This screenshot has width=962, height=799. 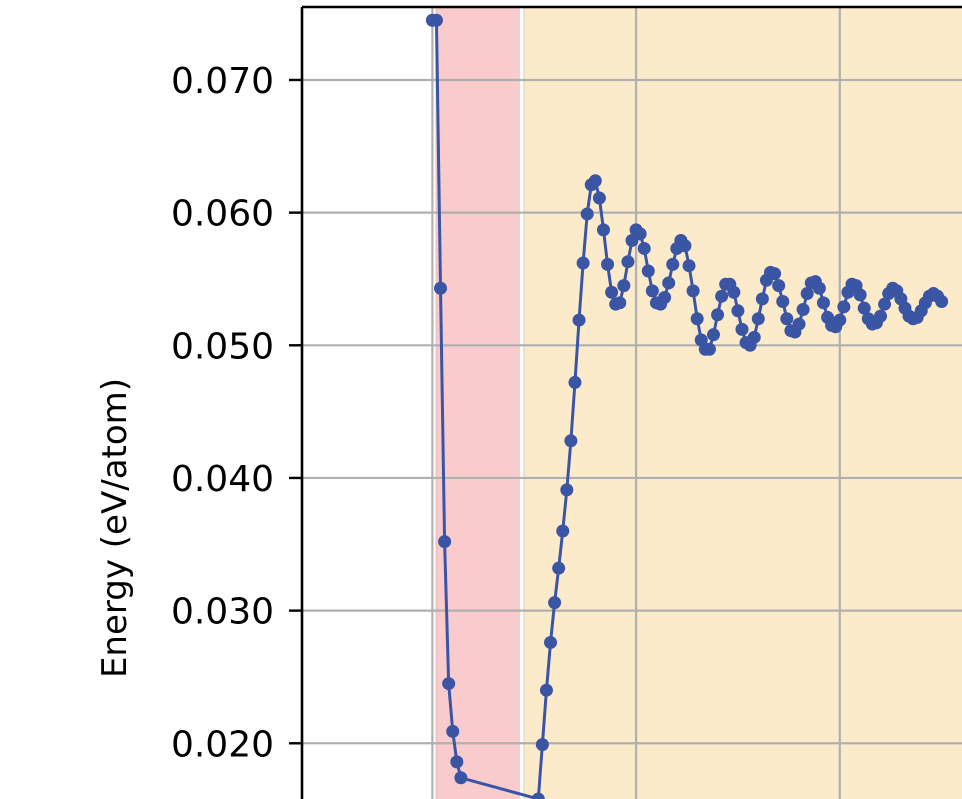 What do you see at coordinates (222, 81) in the screenshot?
I see `y-tick-label: 0.070` at bounding box center [222, 81].